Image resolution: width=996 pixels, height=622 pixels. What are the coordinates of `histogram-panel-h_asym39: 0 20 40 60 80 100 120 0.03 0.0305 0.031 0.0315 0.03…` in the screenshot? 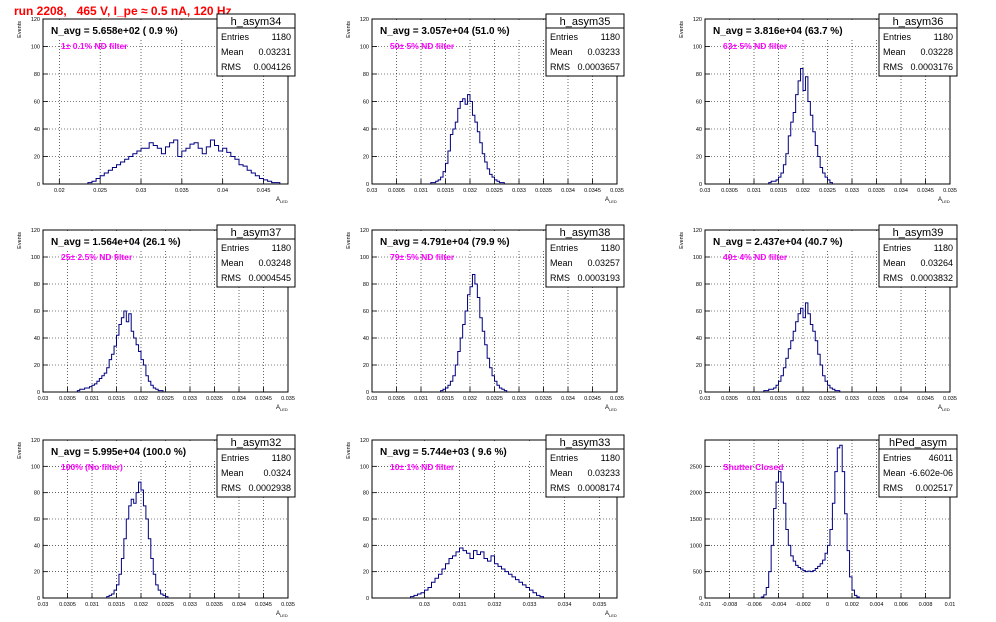 It's located at (818, 318).